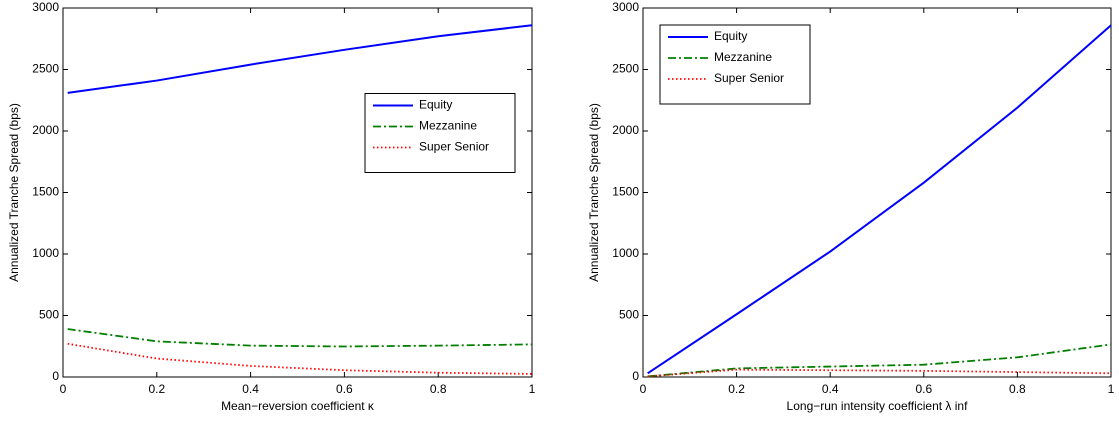  What do you see at coordinates (298, 406) in the screenshot?
I see `x-axis-label: Mean−reversion coefficient κ` at bounding box center [298, 406].